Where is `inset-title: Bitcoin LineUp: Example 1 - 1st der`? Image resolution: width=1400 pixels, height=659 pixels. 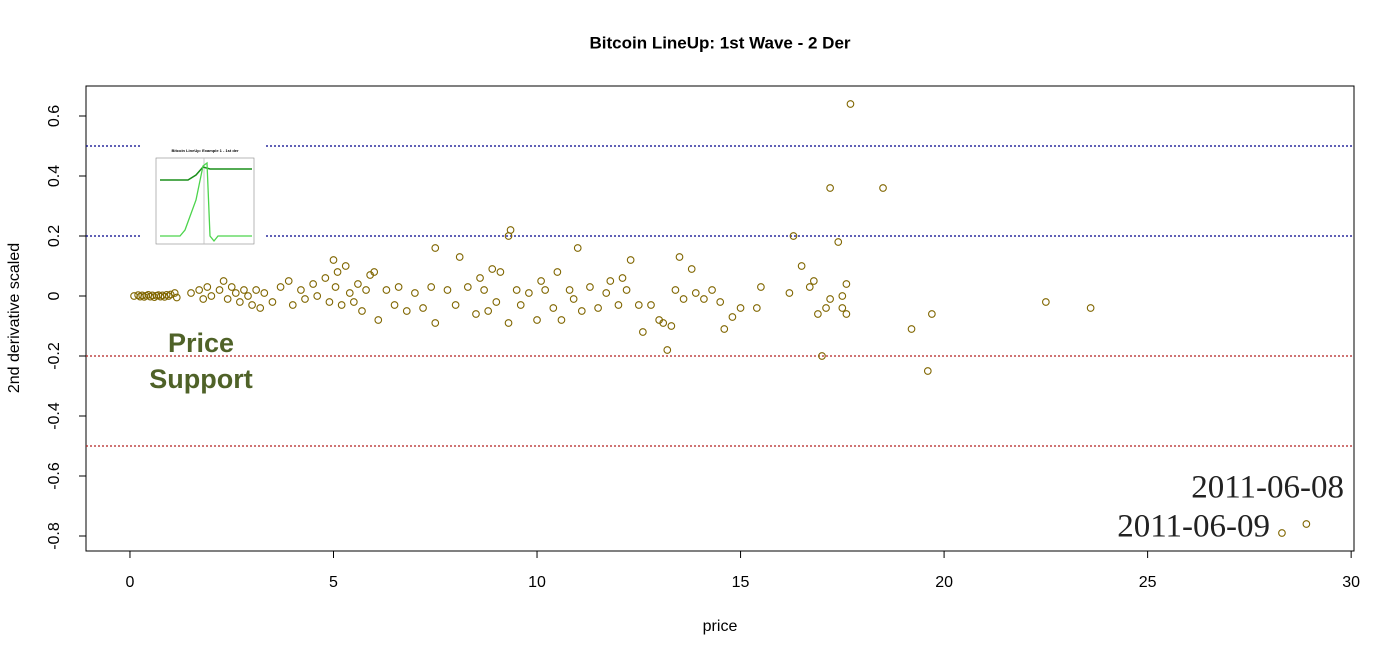
inset-title: Bitcoin LineUp: Example 1 - 1st der is located at coordinates (205, 150).